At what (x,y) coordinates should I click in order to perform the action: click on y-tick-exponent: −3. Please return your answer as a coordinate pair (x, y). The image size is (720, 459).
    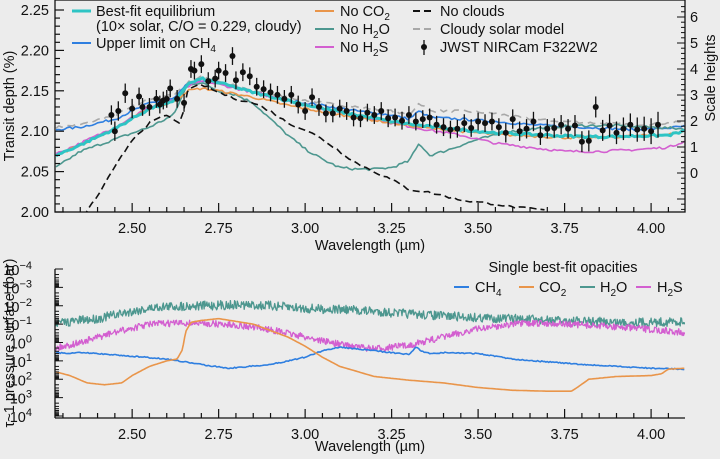
    Looking at the image, I should click on (25, 284).